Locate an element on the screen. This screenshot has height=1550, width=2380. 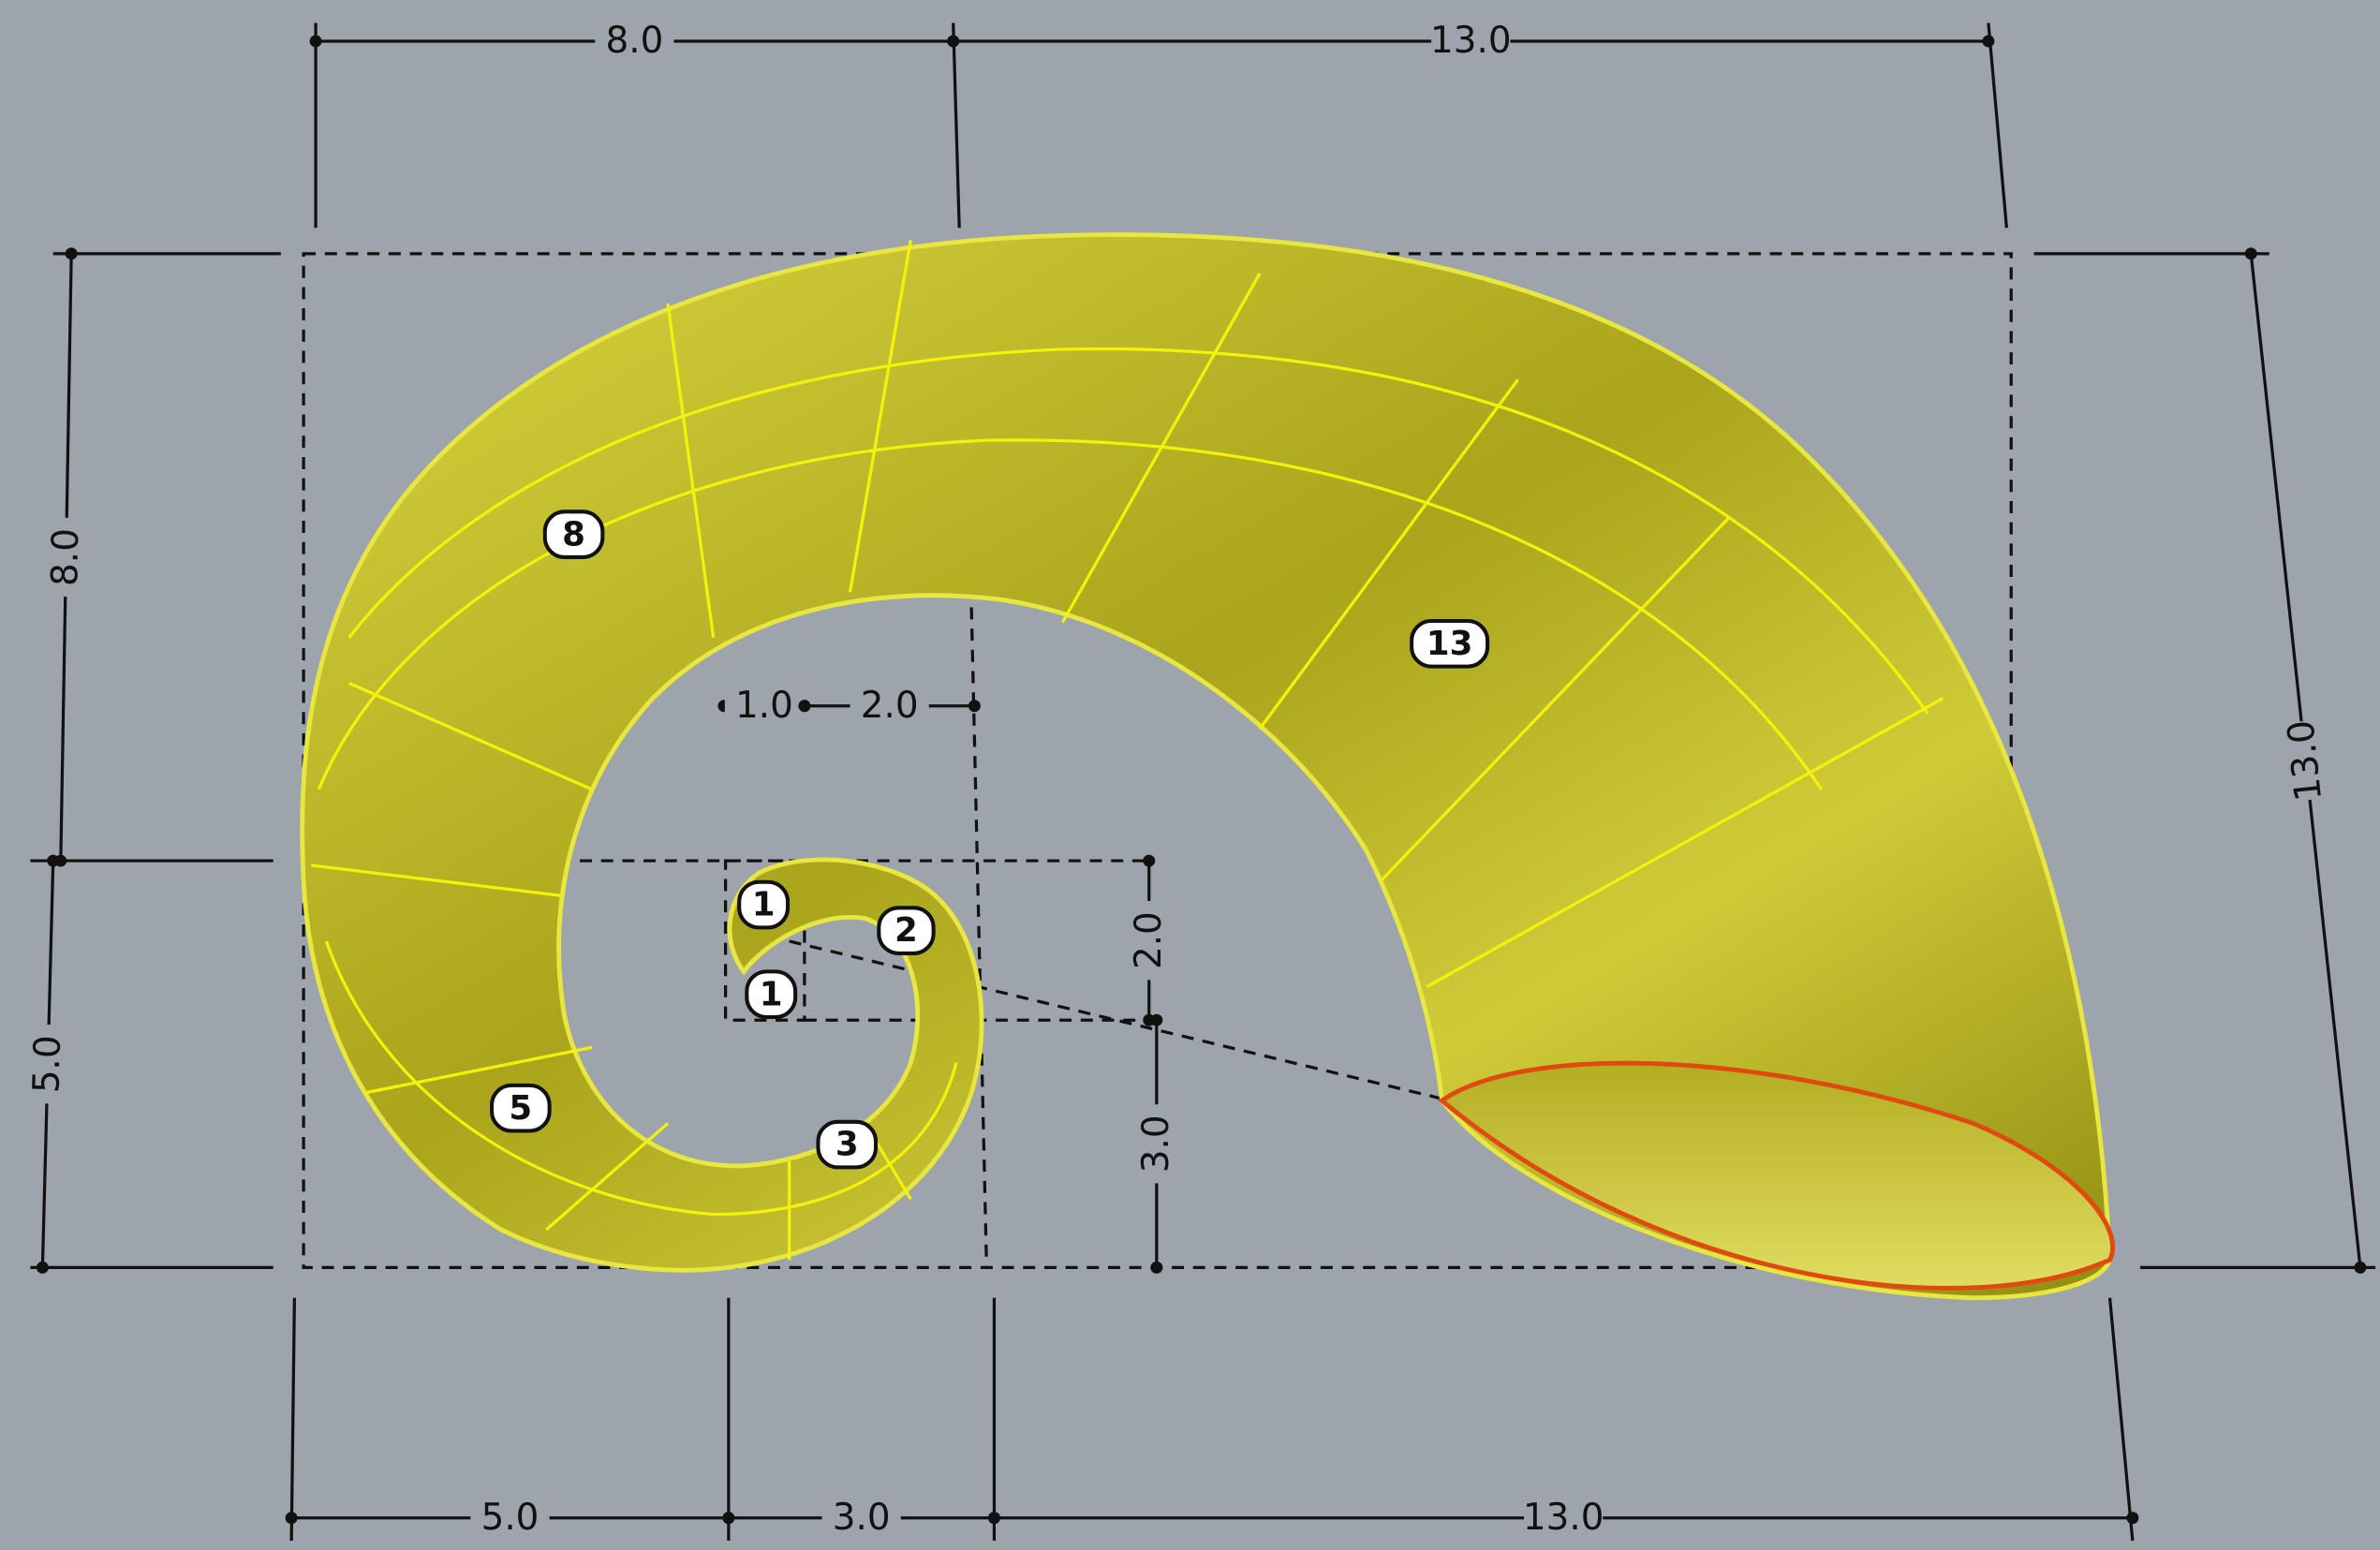
marker-label: 3 is located at coordinates (847, 1145).